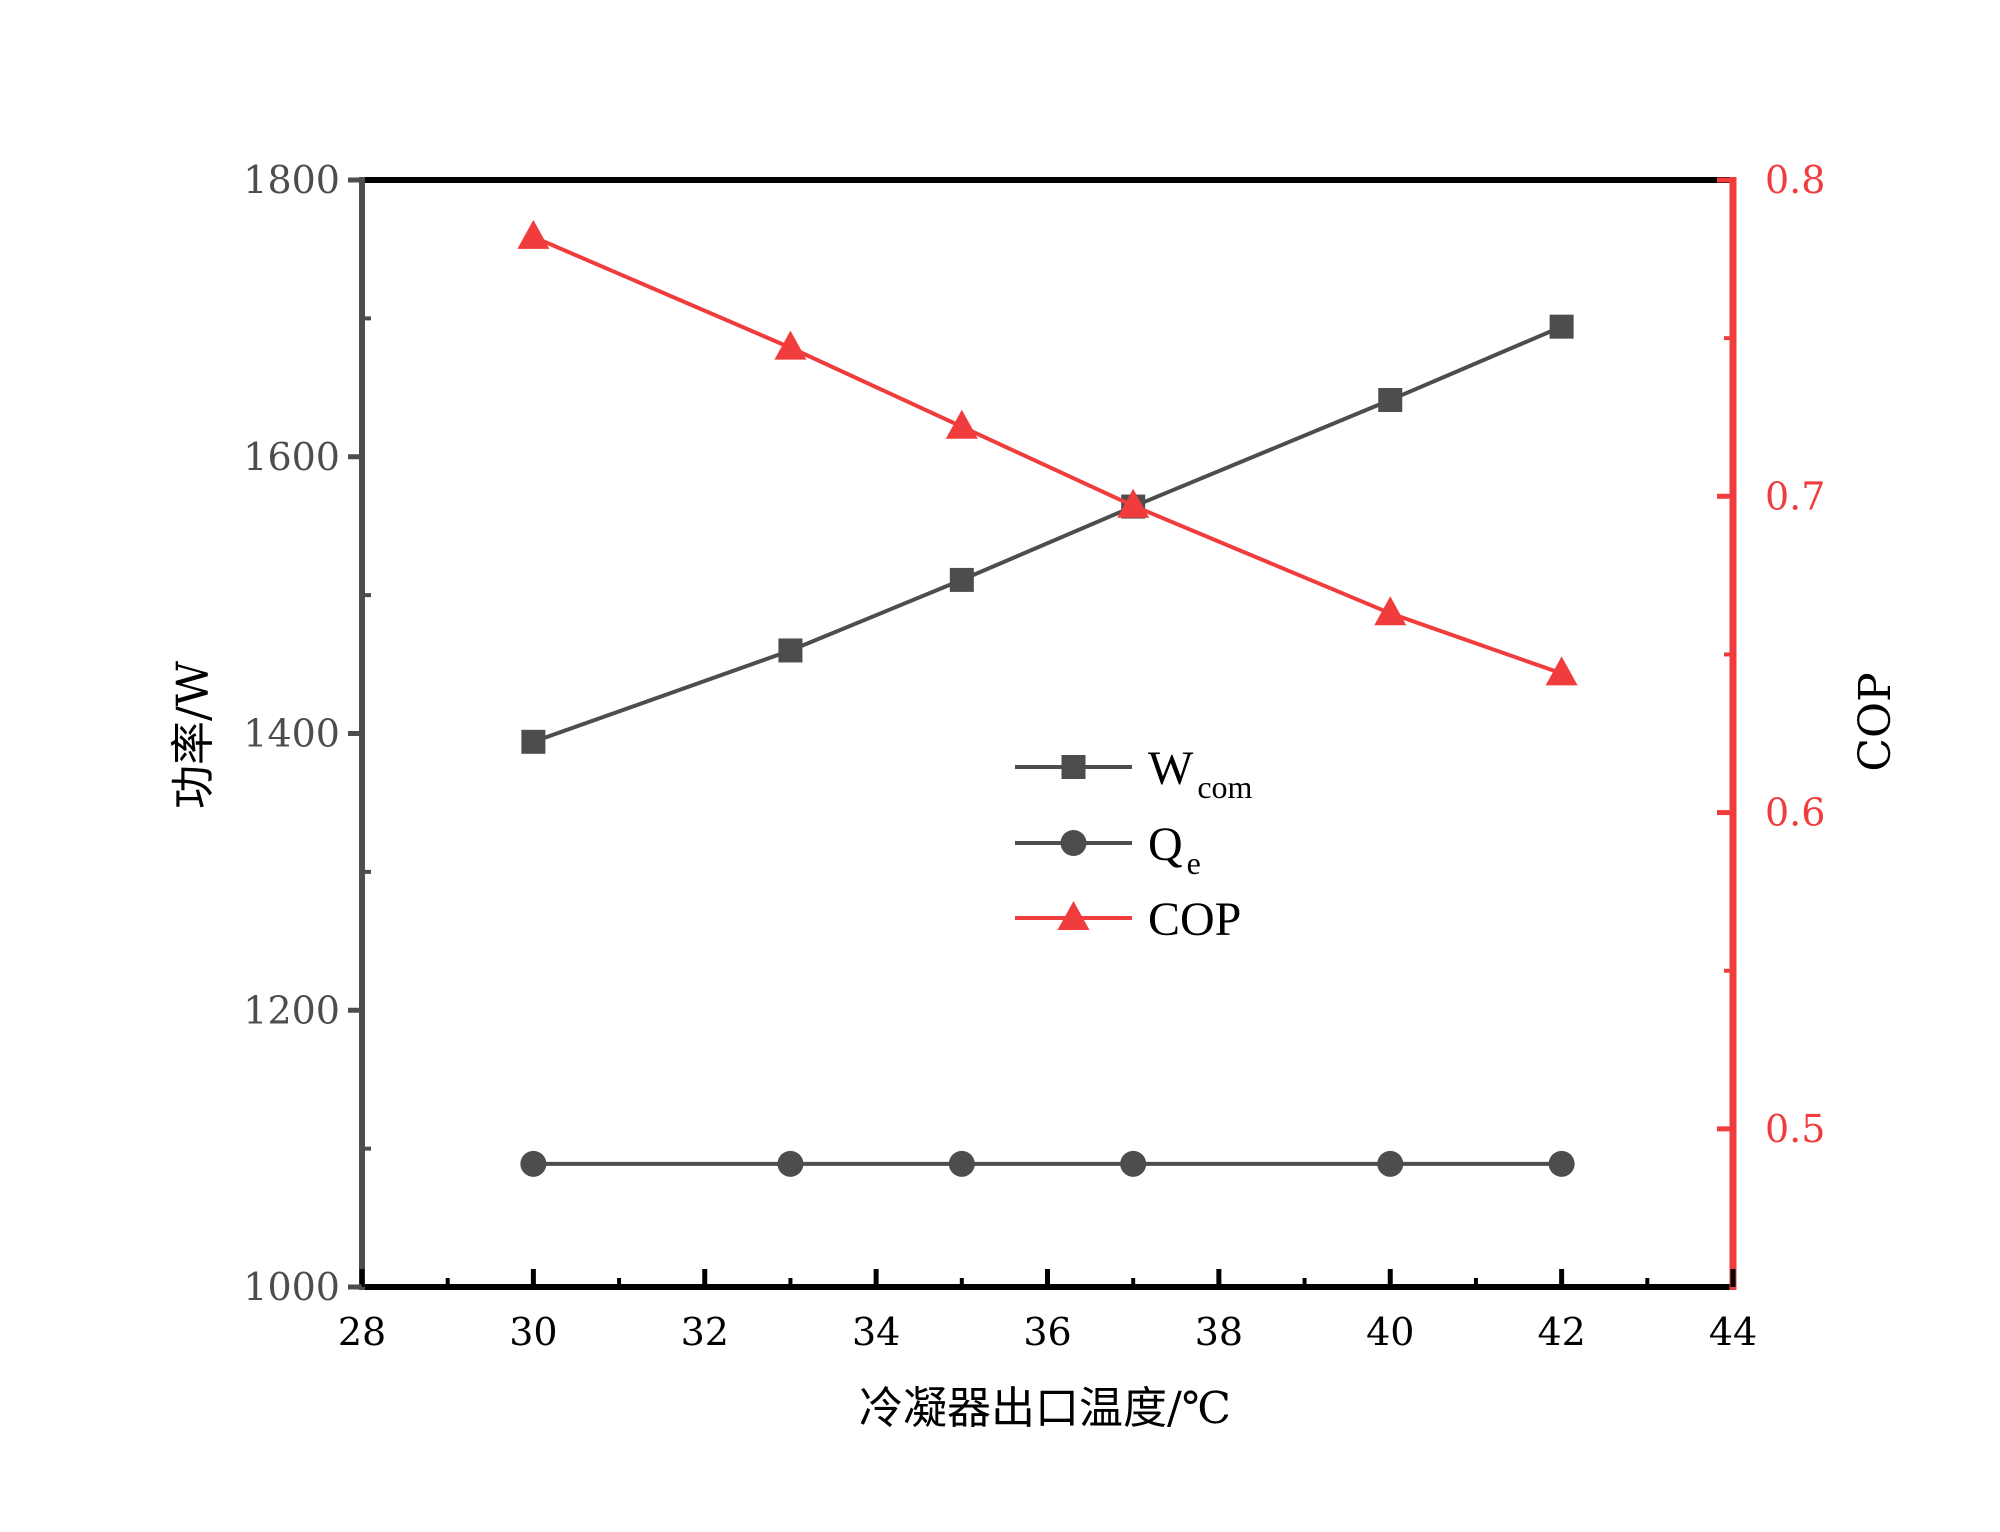 The width and height of the screenshot is (2000, 1532). What do you see at coordinates (1219, 1332) in the screenshot?
I see `x-tick-label: 38` at bounding box center [1219, 1332].